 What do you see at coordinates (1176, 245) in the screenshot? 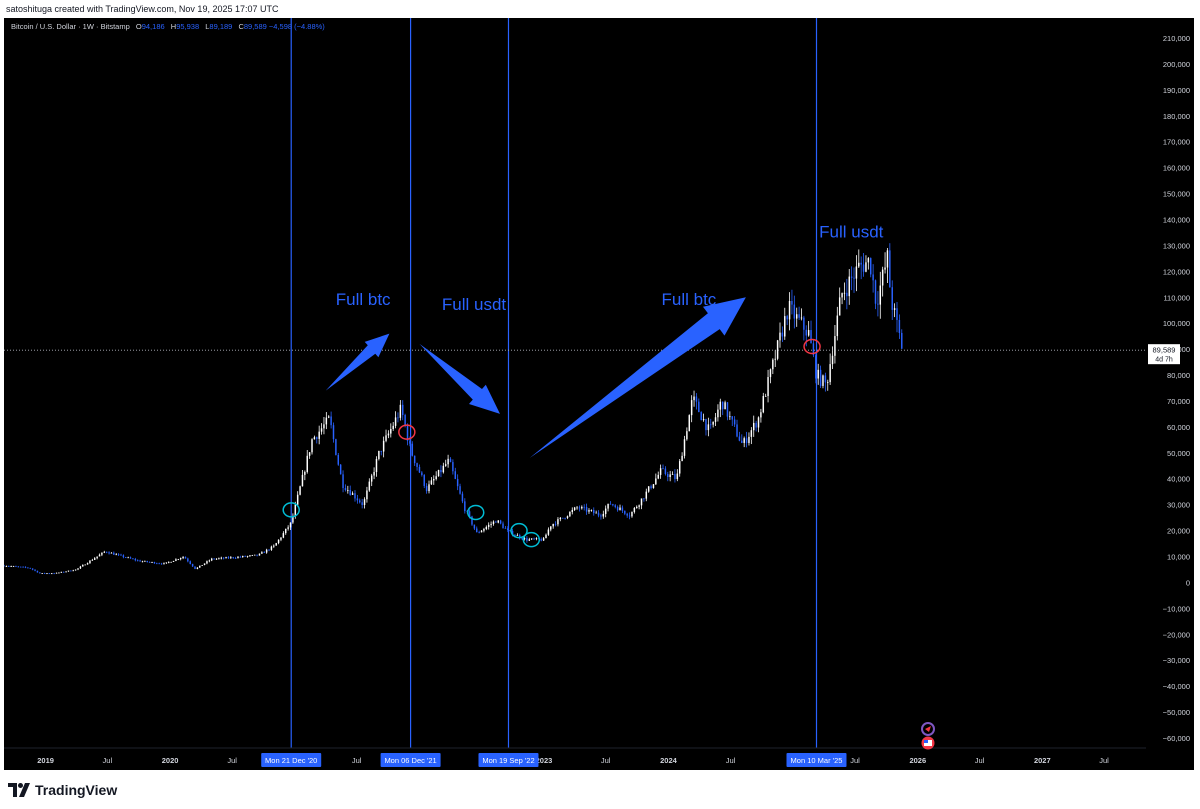
I see `price-tick-label: 130,000` at bounding box center [1176, 245].